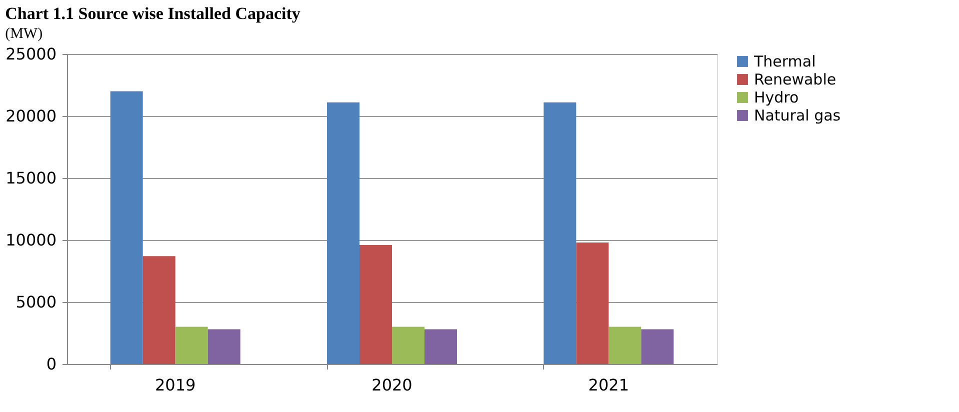 This screenshot has height=412, width=959. I want to click on legend-label: Thermal, so click(784, 61).